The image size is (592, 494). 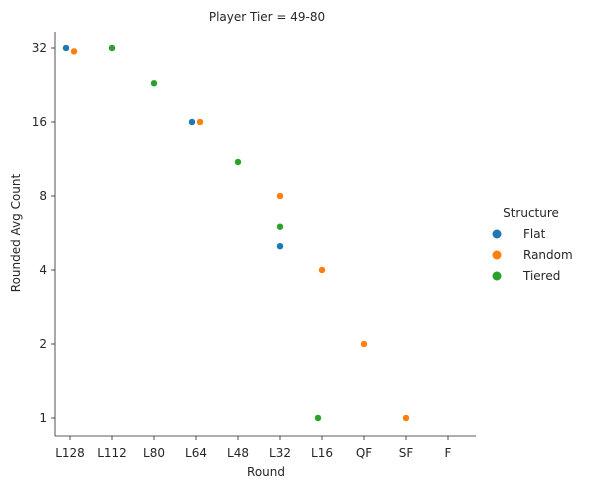 What do you see at coordinates (548, 255) in the screenshot?
I see `legend-label-random: Random` at bounding box center [548, 255].